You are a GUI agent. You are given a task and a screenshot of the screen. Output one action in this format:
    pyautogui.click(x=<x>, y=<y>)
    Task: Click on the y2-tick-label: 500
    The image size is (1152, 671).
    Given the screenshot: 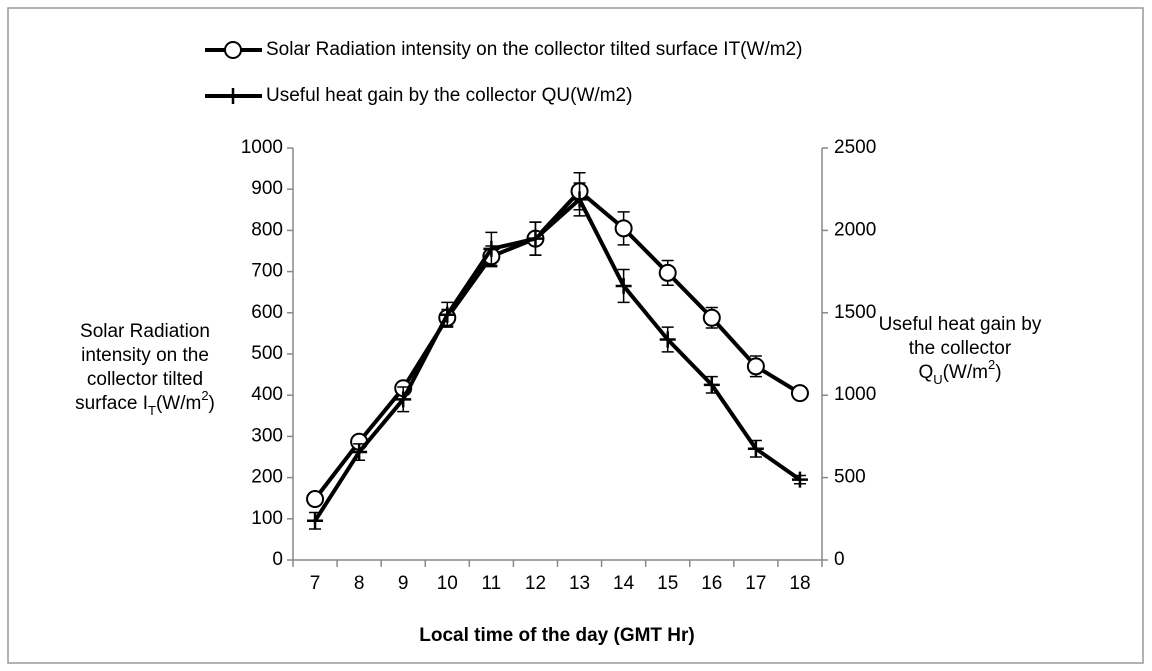 What is the action you would take?
    pyautogui.click(x=850, y=477)
    